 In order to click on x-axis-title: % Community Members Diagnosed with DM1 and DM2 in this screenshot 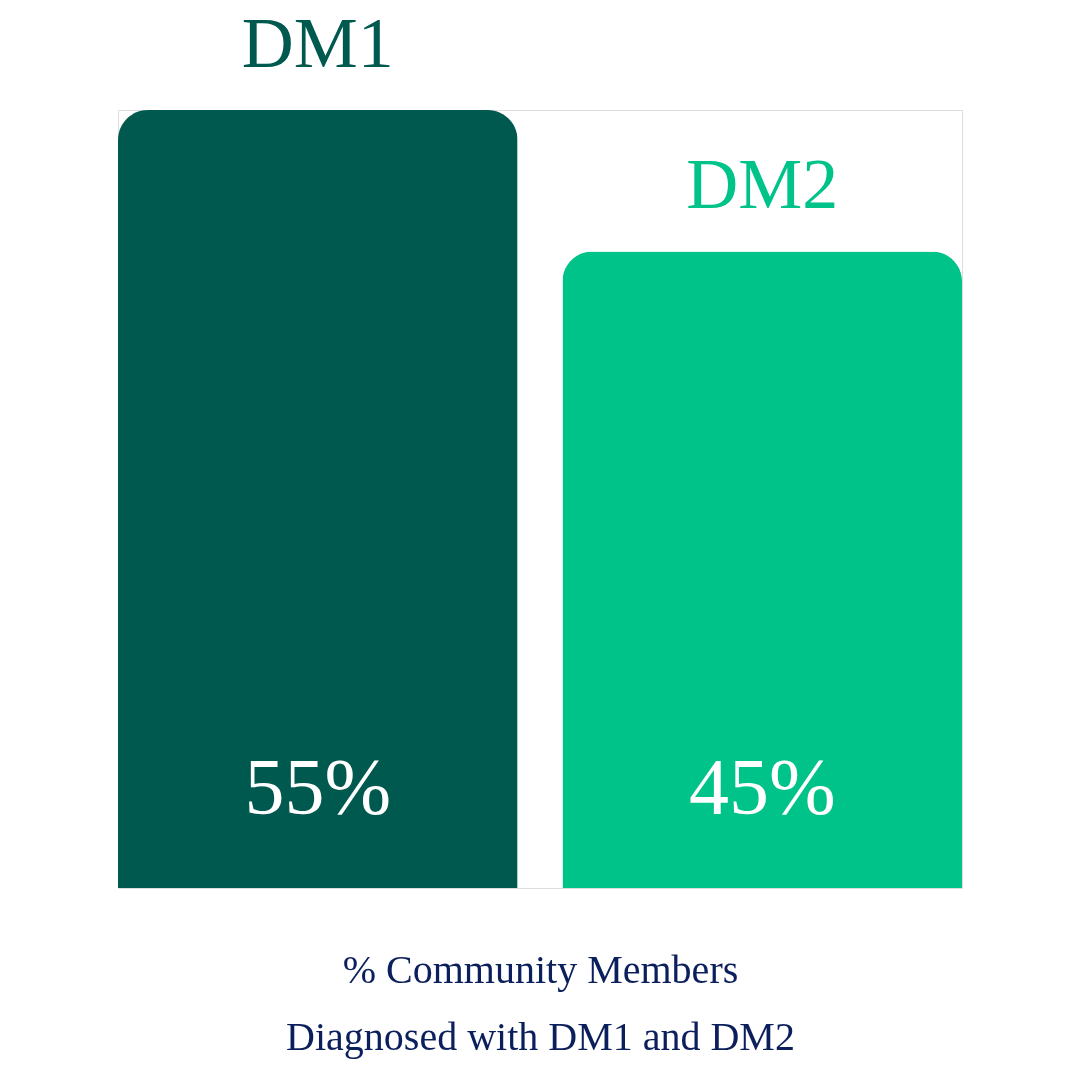, I will do `click(540, 1002)`.